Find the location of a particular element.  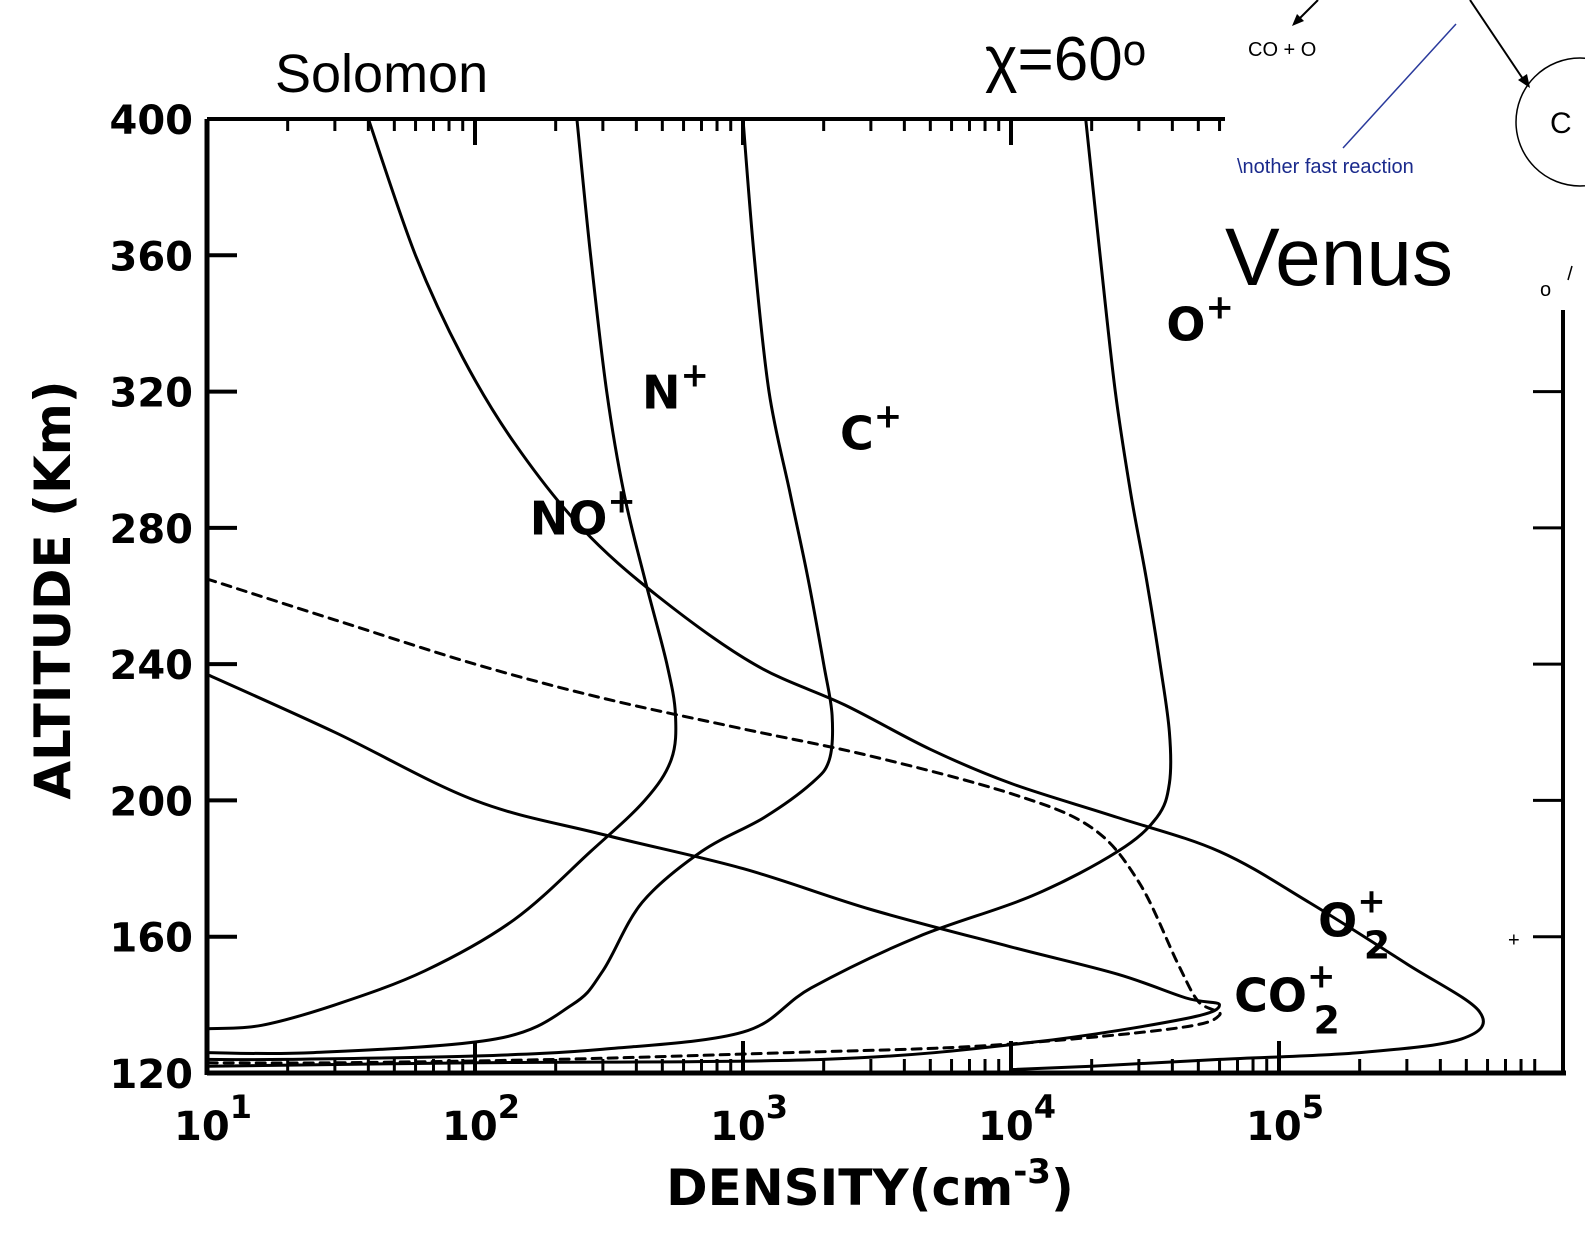

x-tick-label: 10⁵ is located at coordinates (1285, 1119).